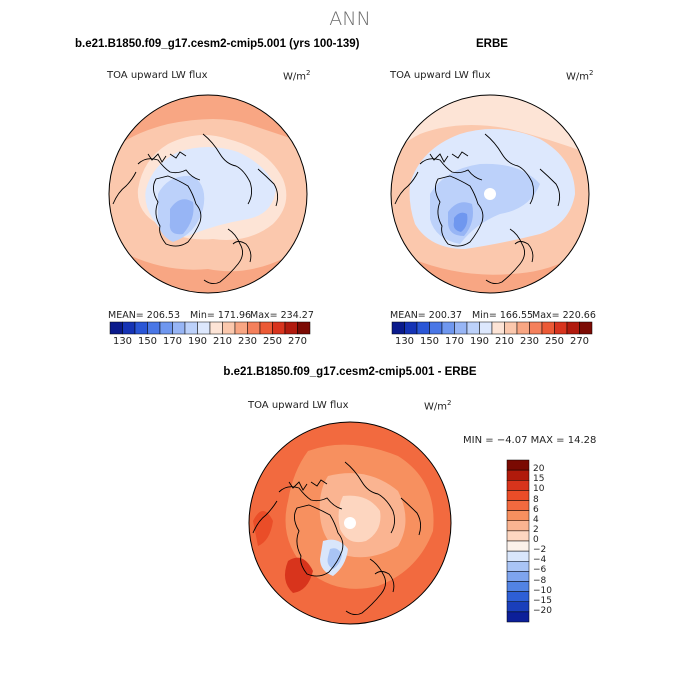 The image size is (700, 700). Describe the element at coordinates (172, 341) in the screenshot. I see `panel1-colorbar-tick-label: 170` at that location.